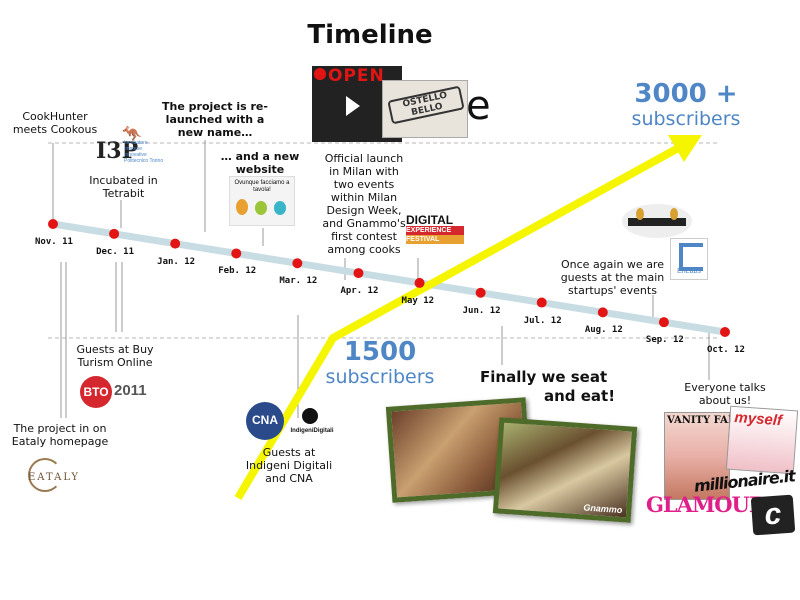  I want to click on ostello-bello-logo: OSTELLO BELLO, so click(425, 109).